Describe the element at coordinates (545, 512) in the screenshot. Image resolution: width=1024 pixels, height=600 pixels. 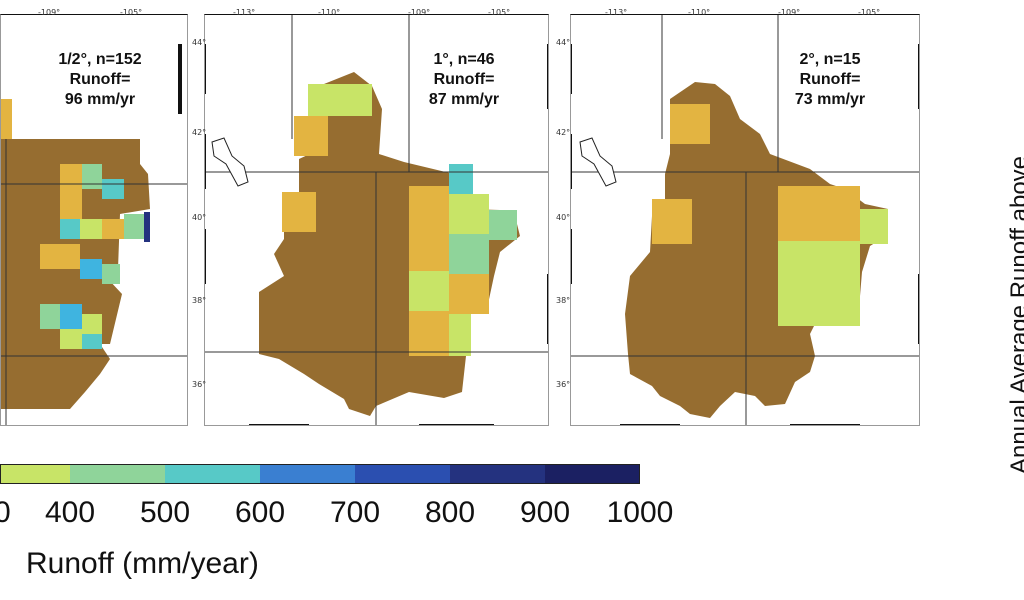
I see `colorbar-tick-label: 900` at that location.